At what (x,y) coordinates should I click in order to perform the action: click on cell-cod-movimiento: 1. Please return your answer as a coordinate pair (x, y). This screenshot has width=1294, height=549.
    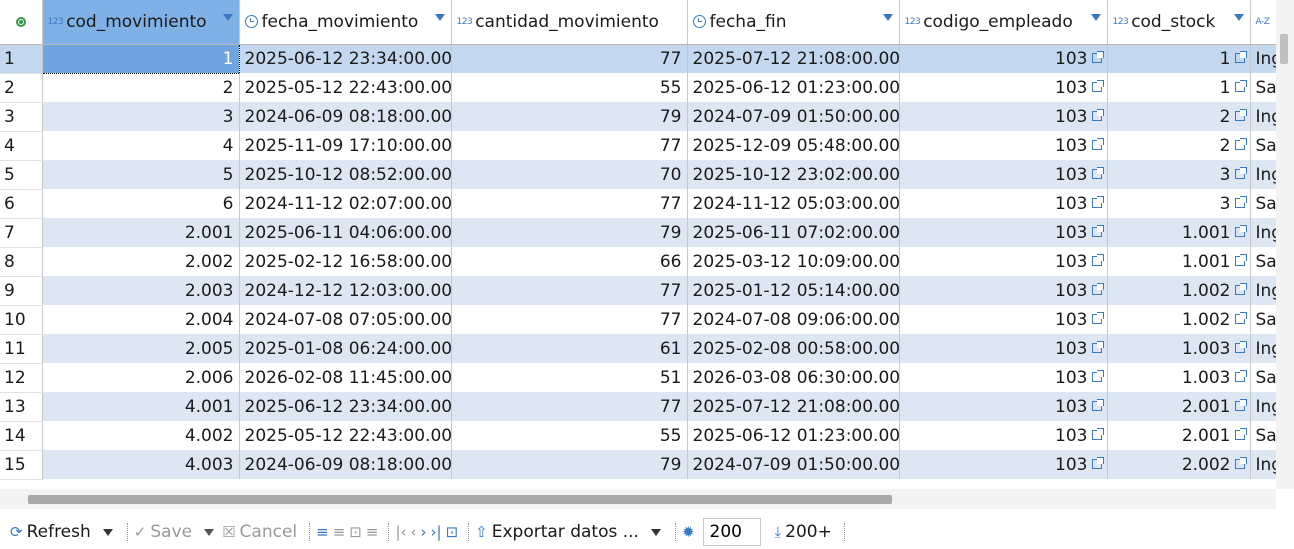
    Looking at the image, I should click on (140, 58).